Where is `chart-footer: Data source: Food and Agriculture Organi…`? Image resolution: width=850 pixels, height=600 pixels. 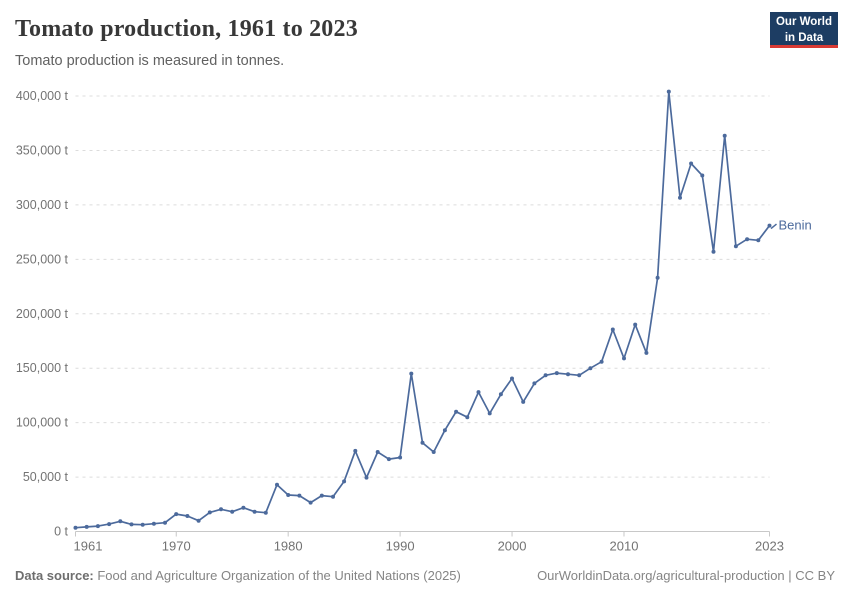 chart-footer: Data source: Food and Agriculture Organi… is located at coordinates (425, 575).